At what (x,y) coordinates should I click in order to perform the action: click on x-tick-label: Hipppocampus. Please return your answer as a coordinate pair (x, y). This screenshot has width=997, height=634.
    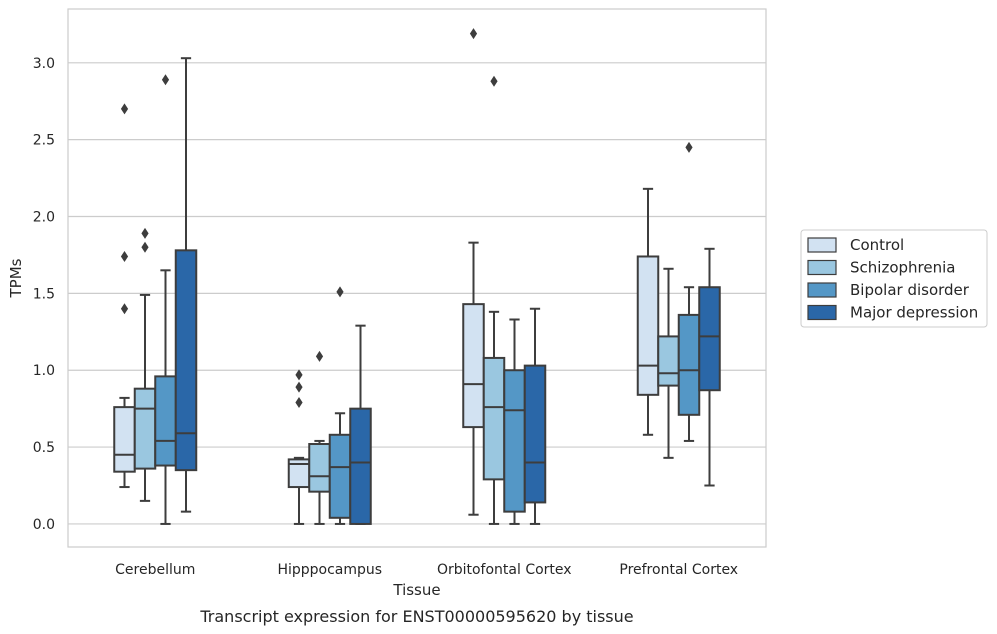
    Looking at the image, I should click on (329, 570).